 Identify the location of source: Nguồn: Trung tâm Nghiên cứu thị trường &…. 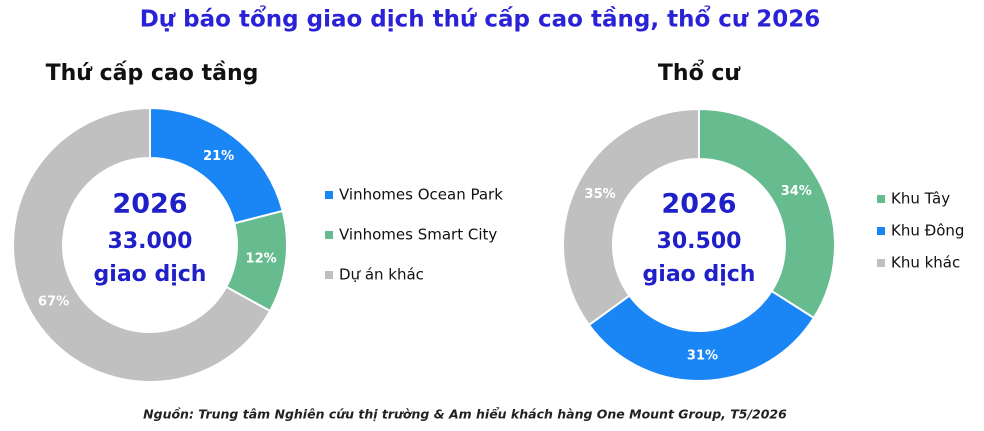
(465, 414).